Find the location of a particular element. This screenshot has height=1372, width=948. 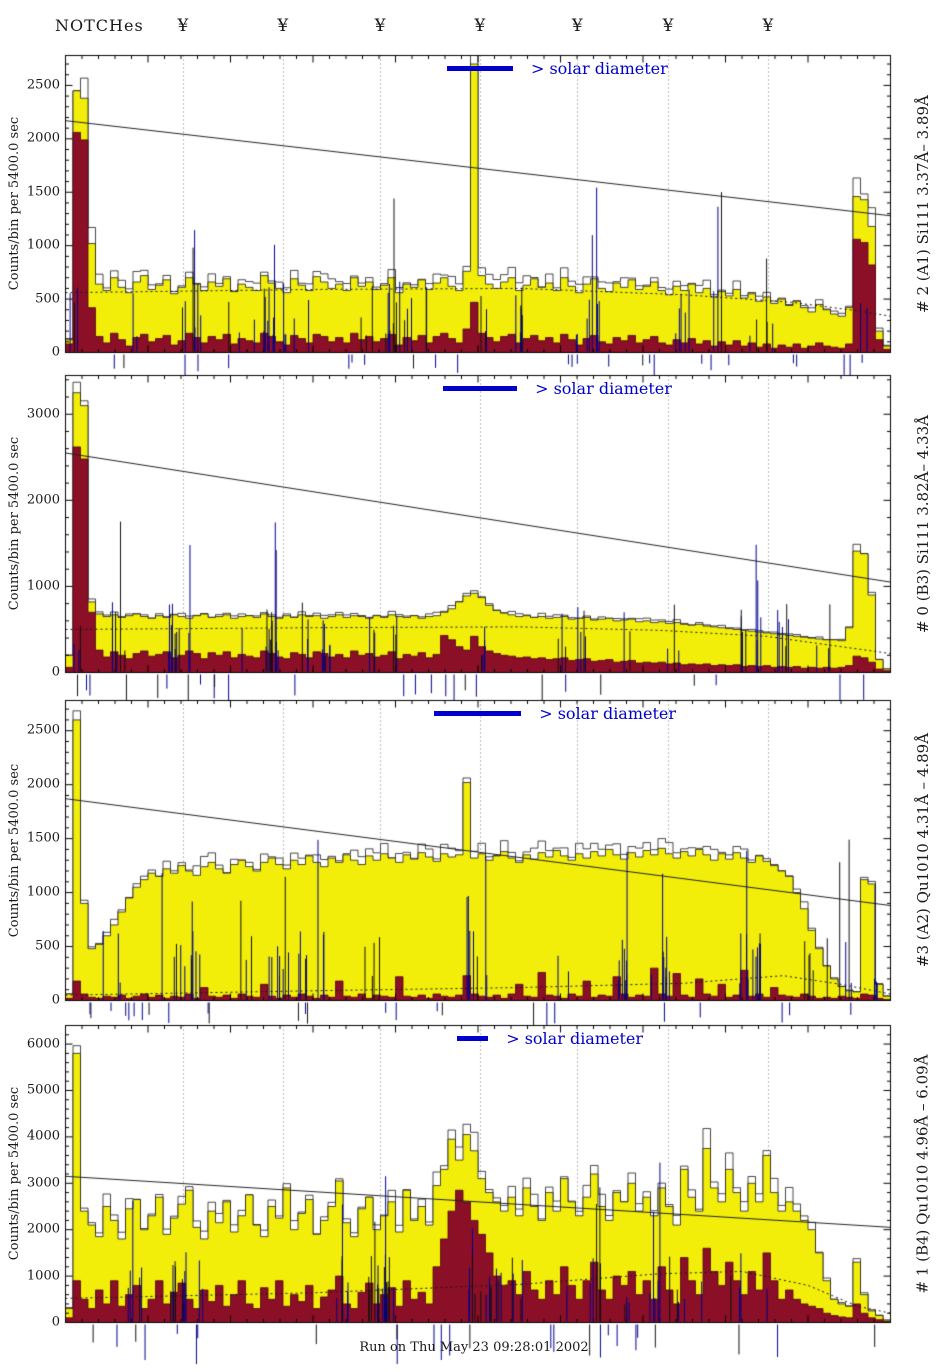

run-timestamp: Run on Thu May 23 09:28:01 2002 is located at coordinates (474, 1347).